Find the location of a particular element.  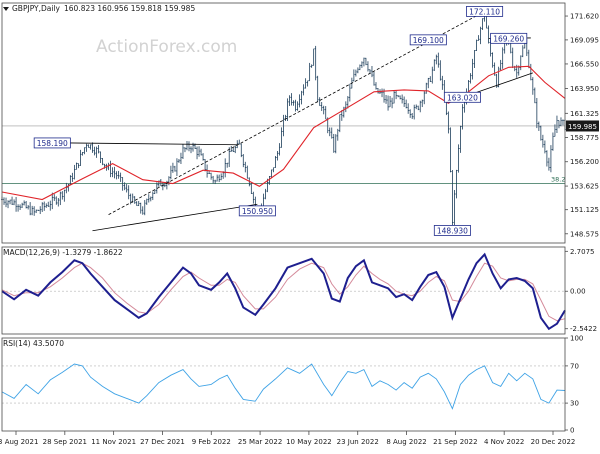

price-y-tick-label: 148.575 is located at coordinates (584, 234).